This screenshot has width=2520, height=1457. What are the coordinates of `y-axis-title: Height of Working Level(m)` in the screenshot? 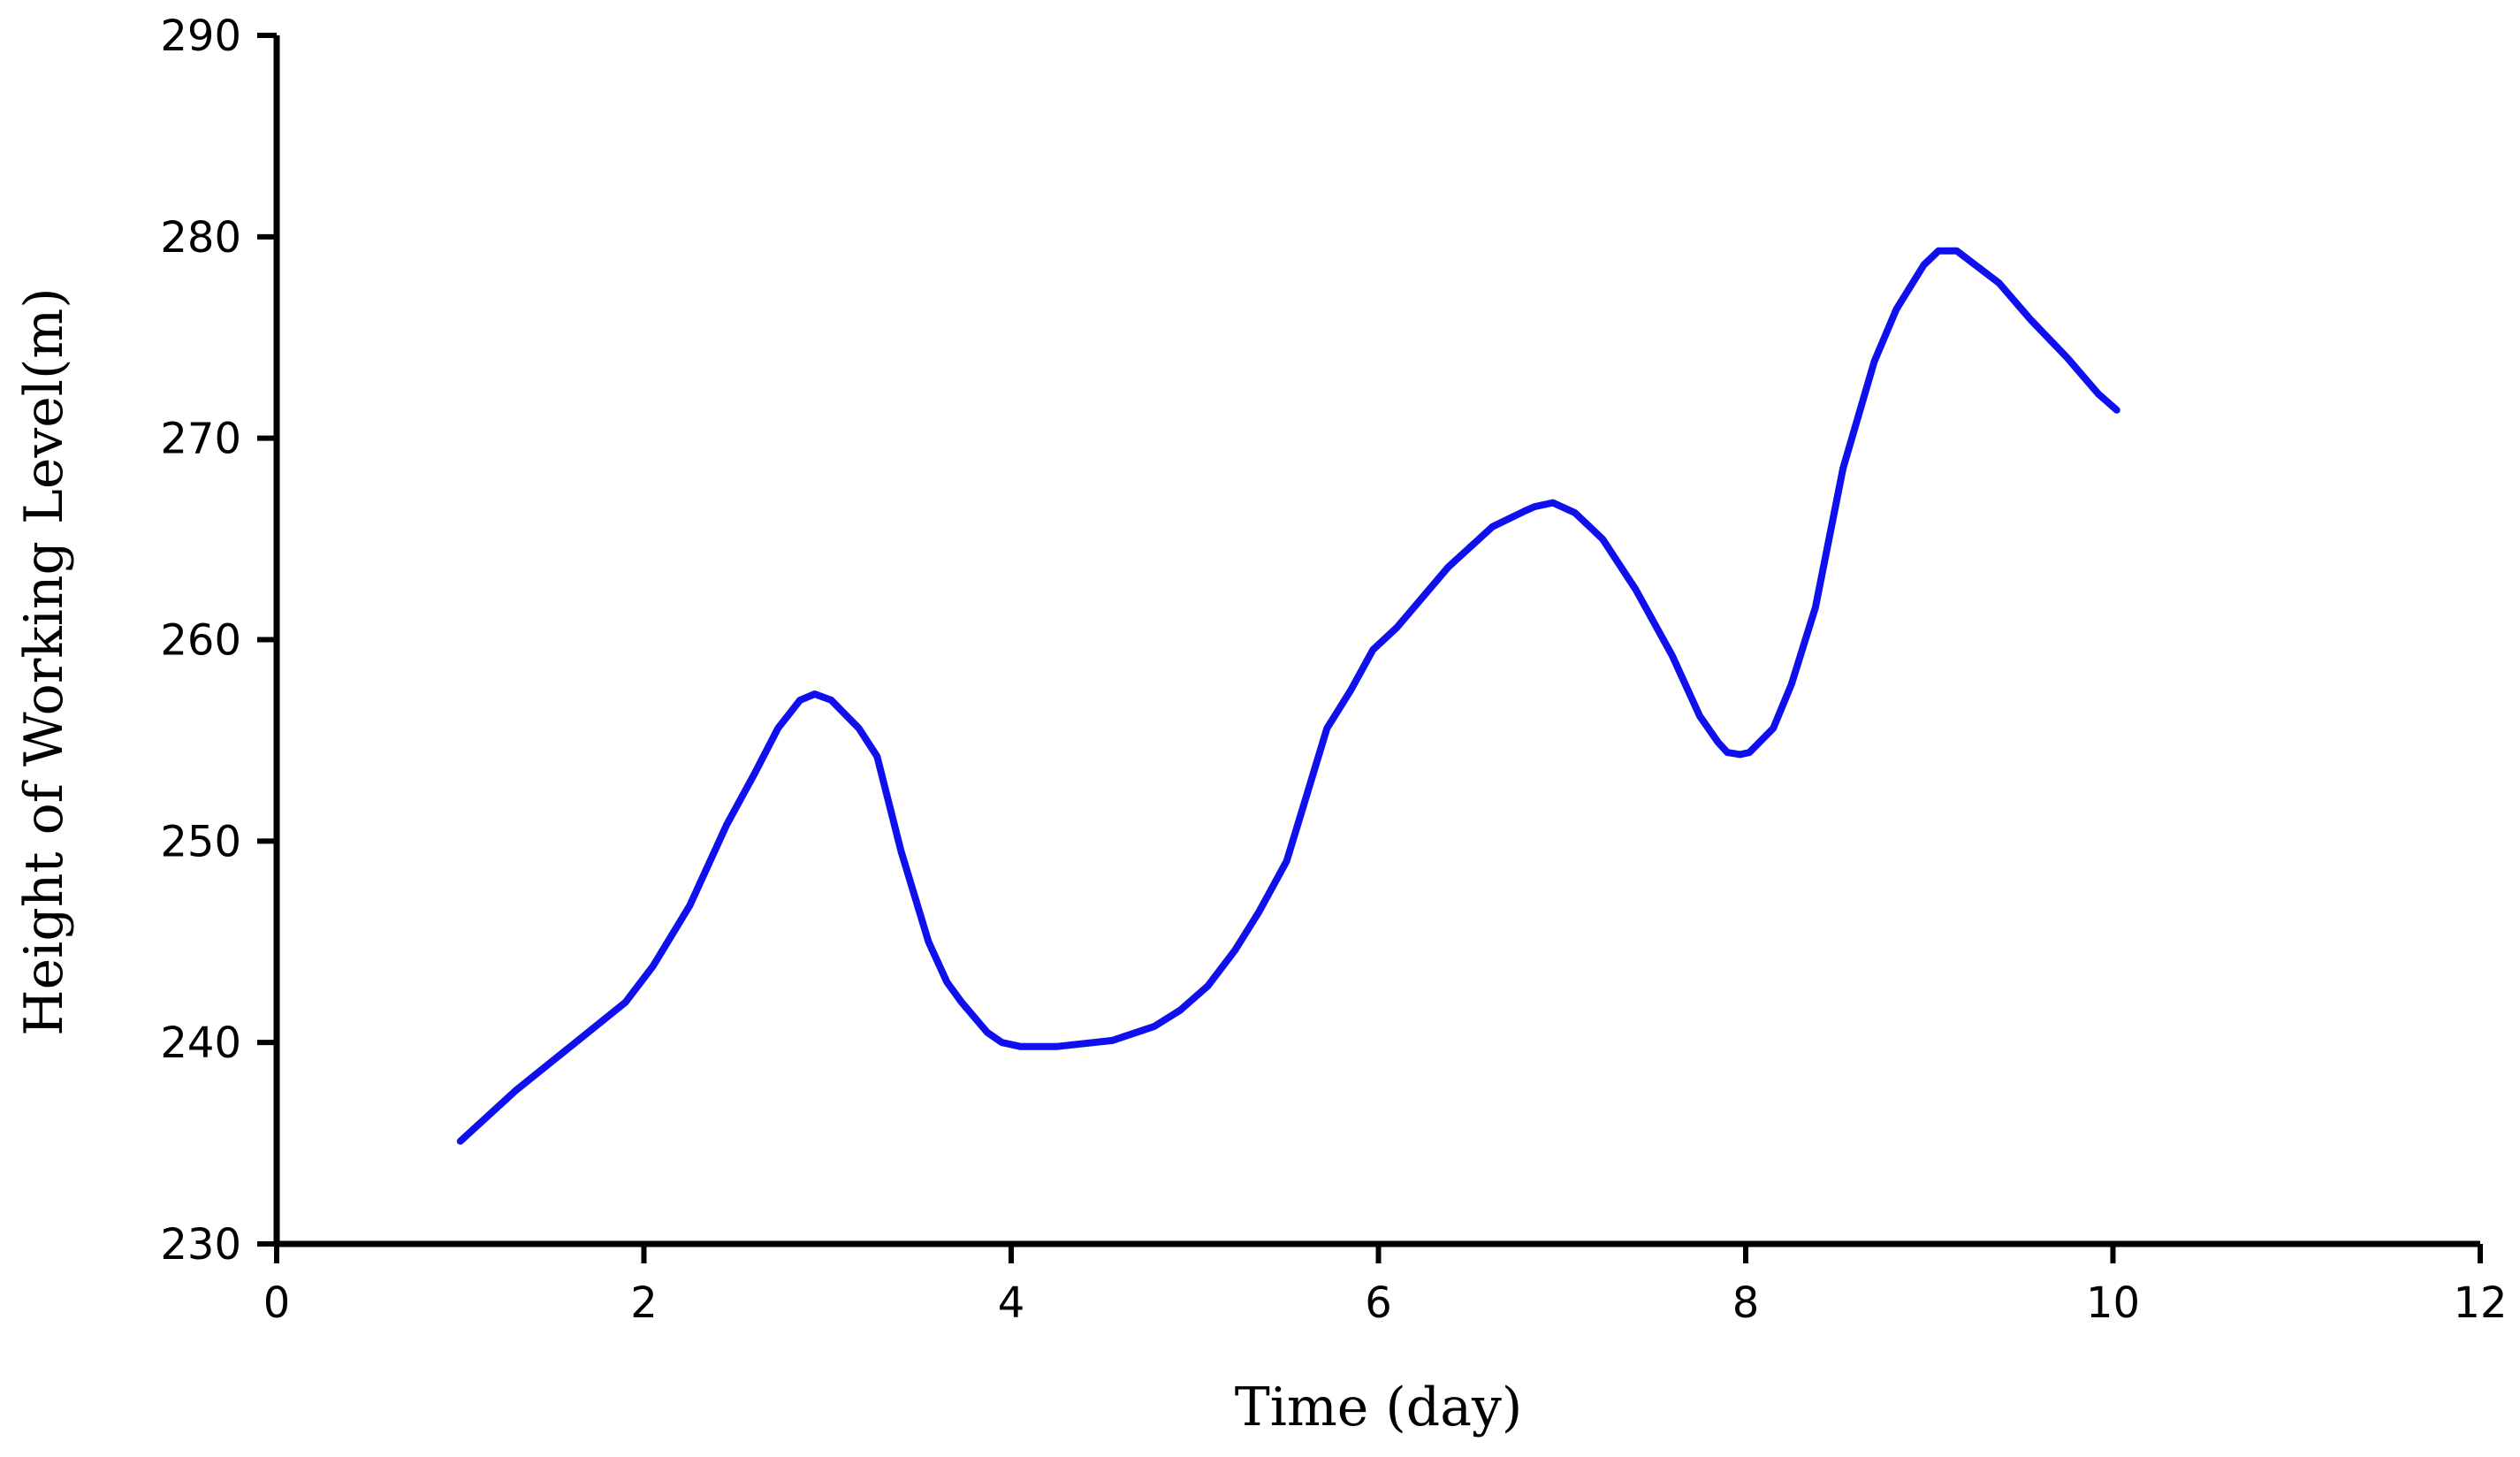 It's located at (44, 661).